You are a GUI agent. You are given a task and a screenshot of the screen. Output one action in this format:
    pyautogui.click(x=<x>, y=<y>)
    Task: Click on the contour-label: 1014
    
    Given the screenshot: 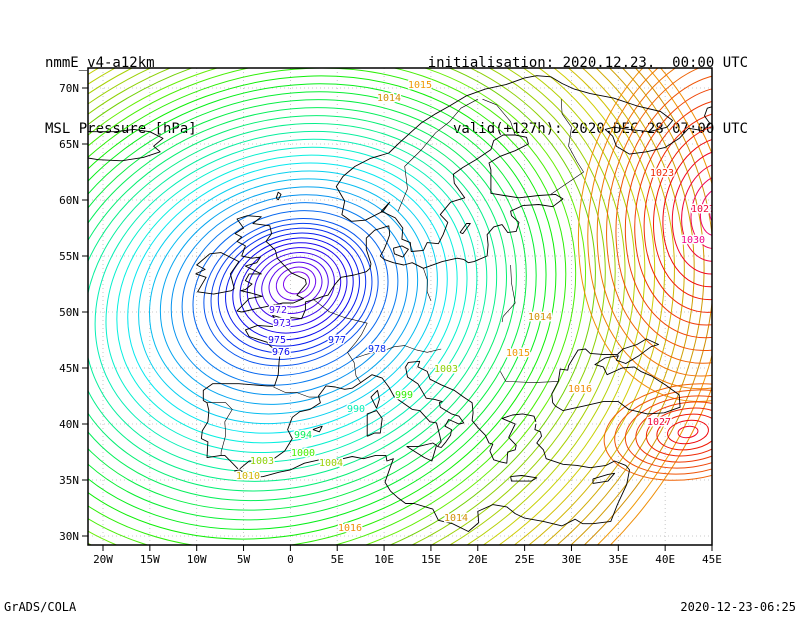 What is the action you would take?
    pyautogui.click(x=389, y=98)
    